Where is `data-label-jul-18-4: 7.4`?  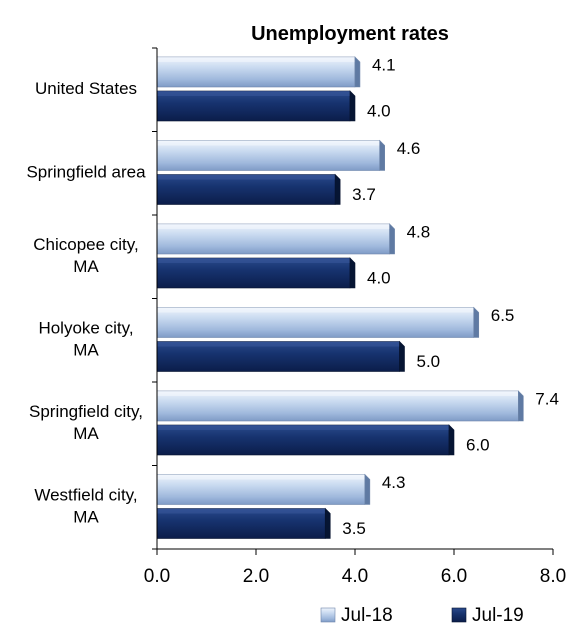 data-label-jul-18-4: 7.4 is located at coordinates (547, 398).